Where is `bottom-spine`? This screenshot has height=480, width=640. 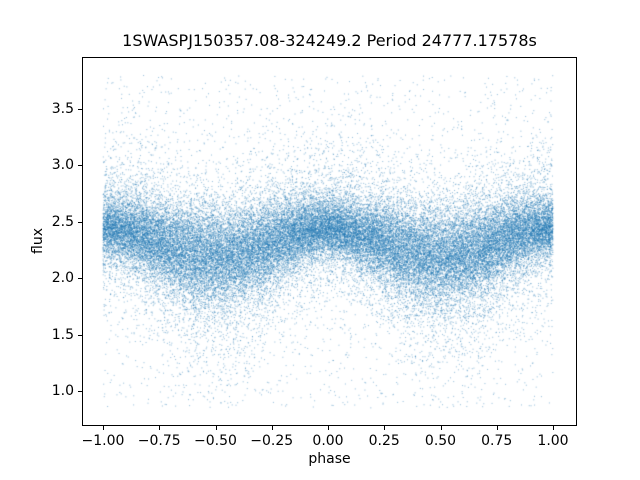 bottom-spine is located at coordinates (329, 425).